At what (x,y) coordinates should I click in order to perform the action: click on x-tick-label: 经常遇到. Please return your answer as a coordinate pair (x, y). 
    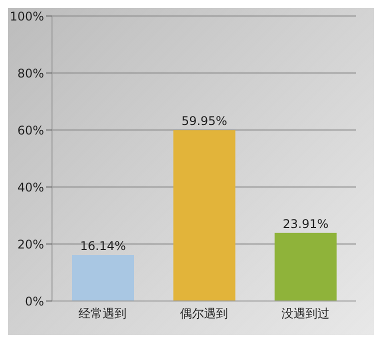
    Looking at the image, I should click on (102, 313).